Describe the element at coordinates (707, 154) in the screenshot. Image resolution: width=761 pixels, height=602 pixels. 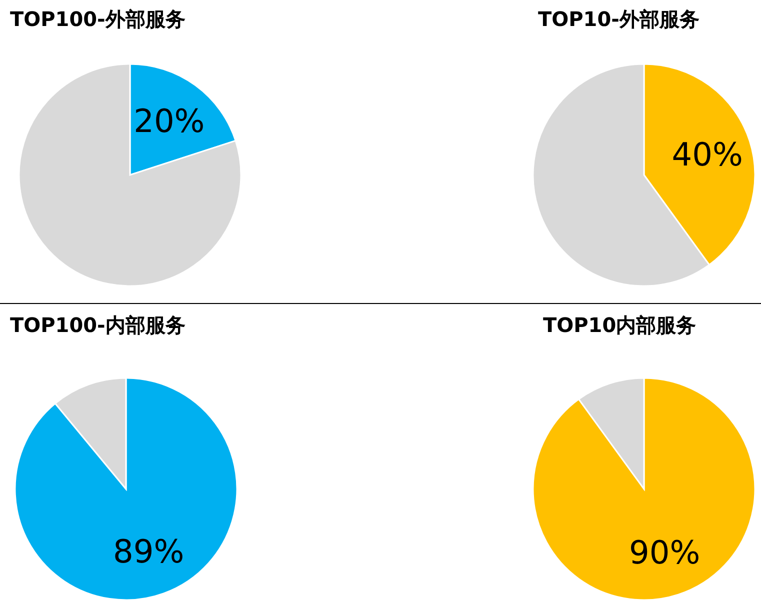
I see `data-label: 40%` at that location.